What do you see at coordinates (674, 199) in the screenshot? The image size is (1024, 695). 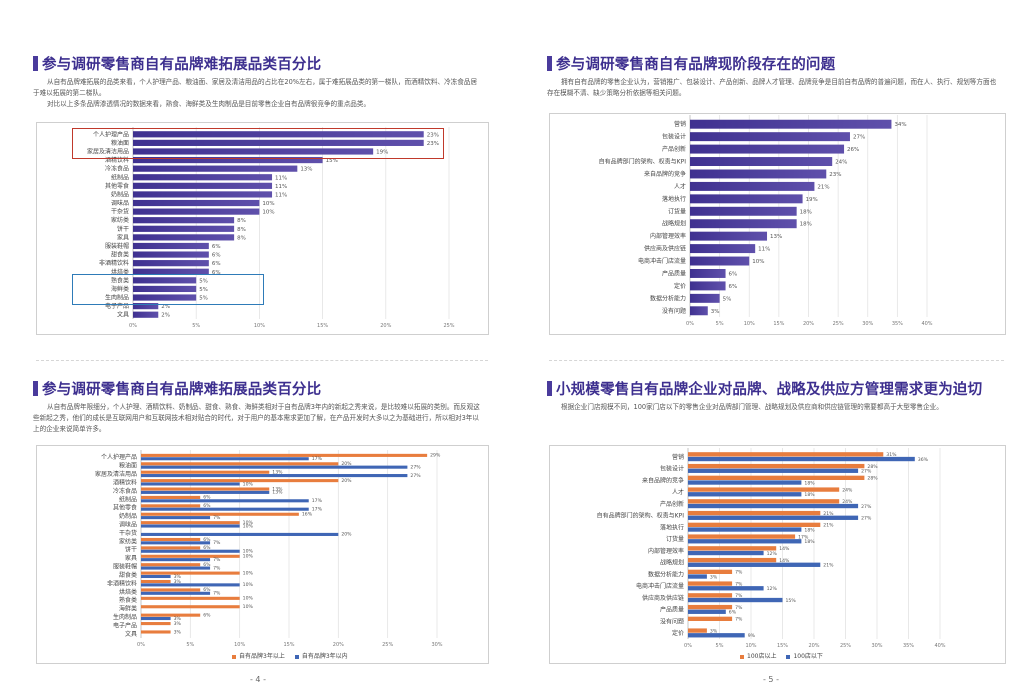 I see `category-label: 落地执行` at bounding box center [674, 199].